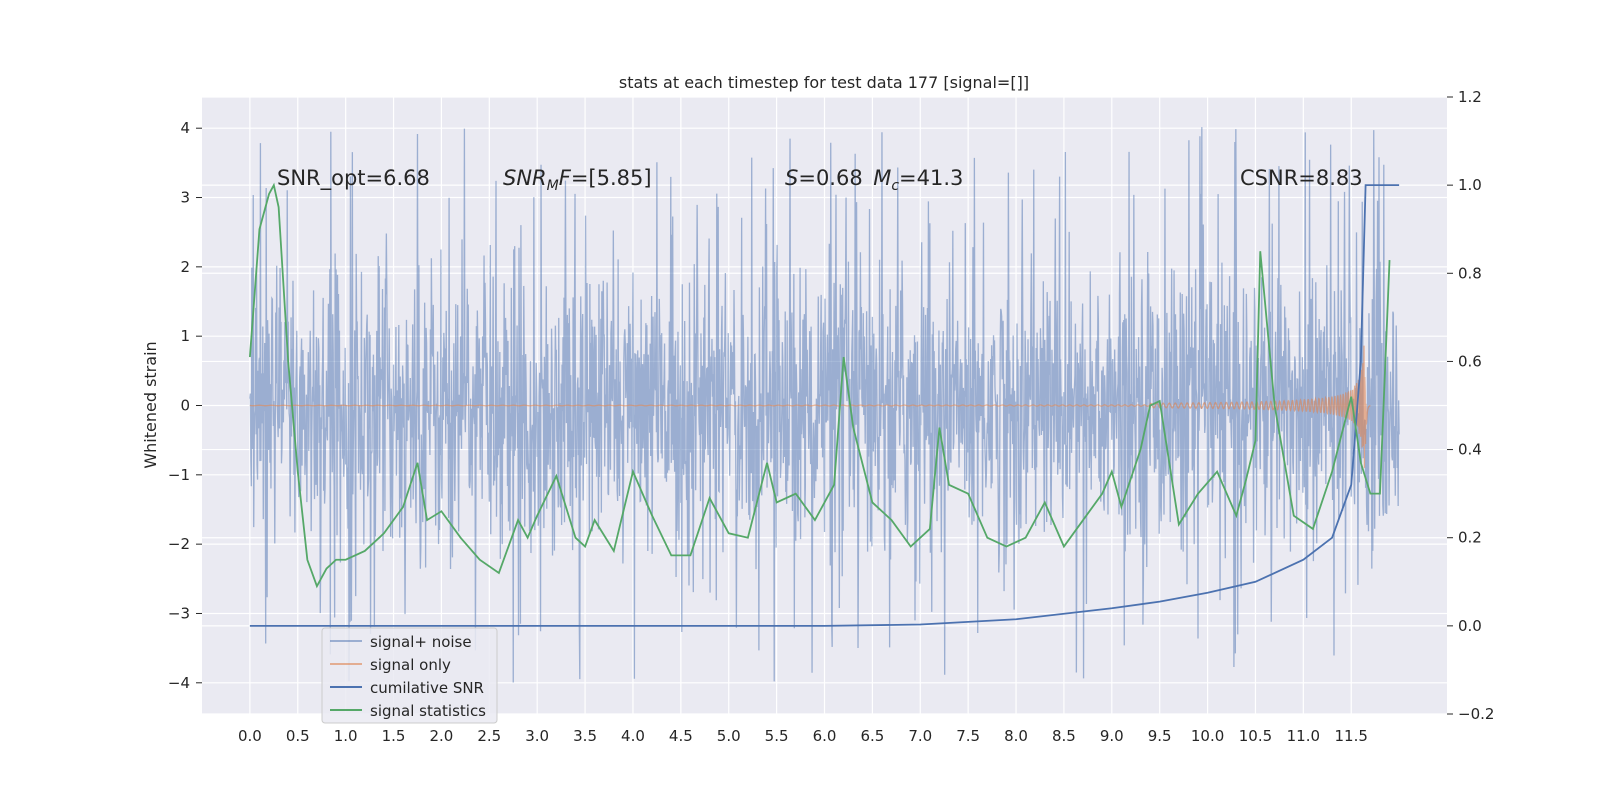 This screenshot has height=800, width=1600. I want to click on legend-entry-signal-only: signal only, so click(390, 665).